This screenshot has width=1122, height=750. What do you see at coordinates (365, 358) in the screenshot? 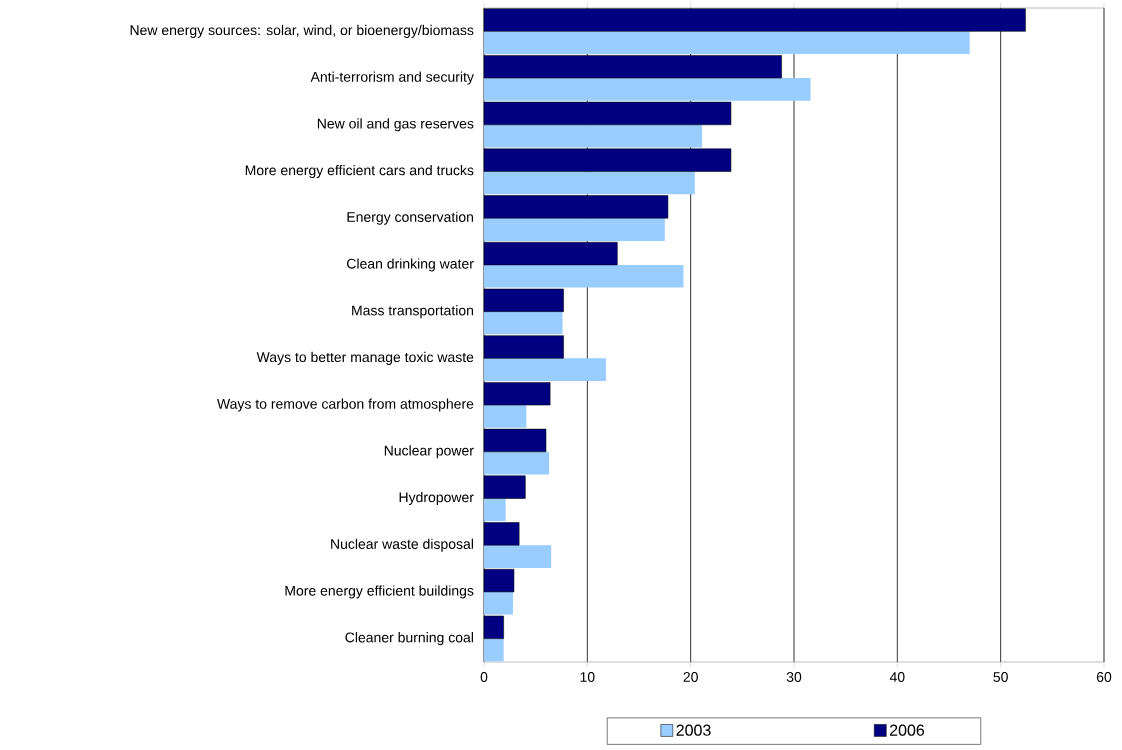
I see `y-tick-label: Ways to better manage toxic waste` at bounding box center [365, 358].